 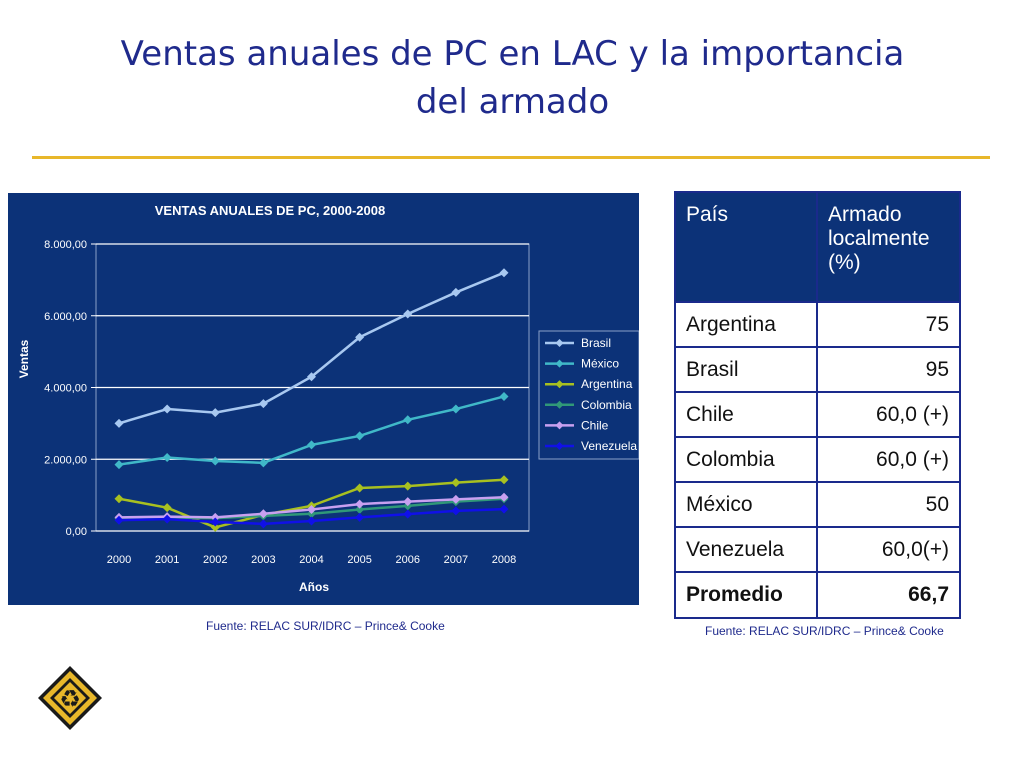 What do you see at coordinates (311, 560) in the screenshot?
I see `x-tick-label: 2004` at bounding box center [311, 560].